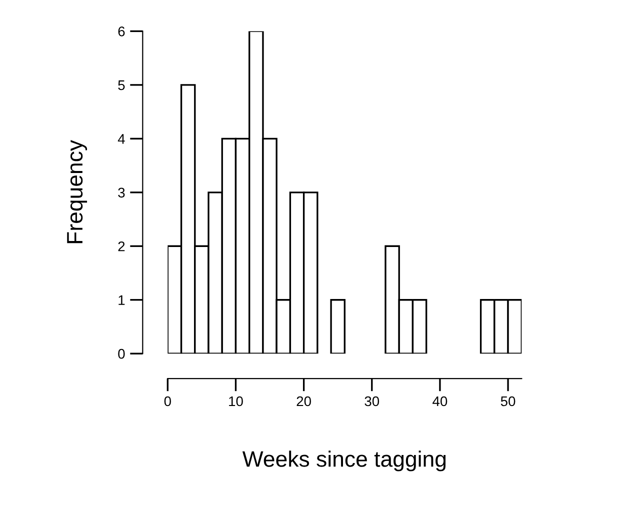 This screenshot has height=520, width=621. Describe the element at coordinates (508, 401) in the screenshot. I see `x-tick-label: 50` at that location.